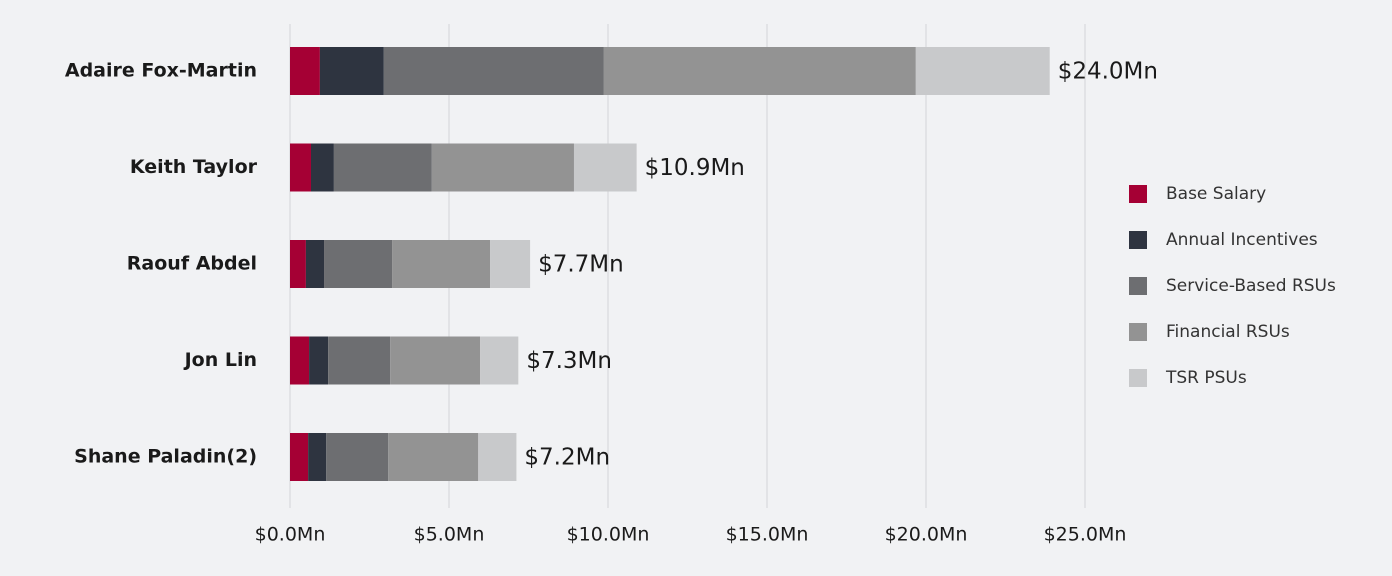 The width and height of the screenshot is (1392, 576). What do you see at coordinates (1206, 378) in the screenshot?
I see `legend-label: TSR PSUs` at bounding box center [1206, 378].